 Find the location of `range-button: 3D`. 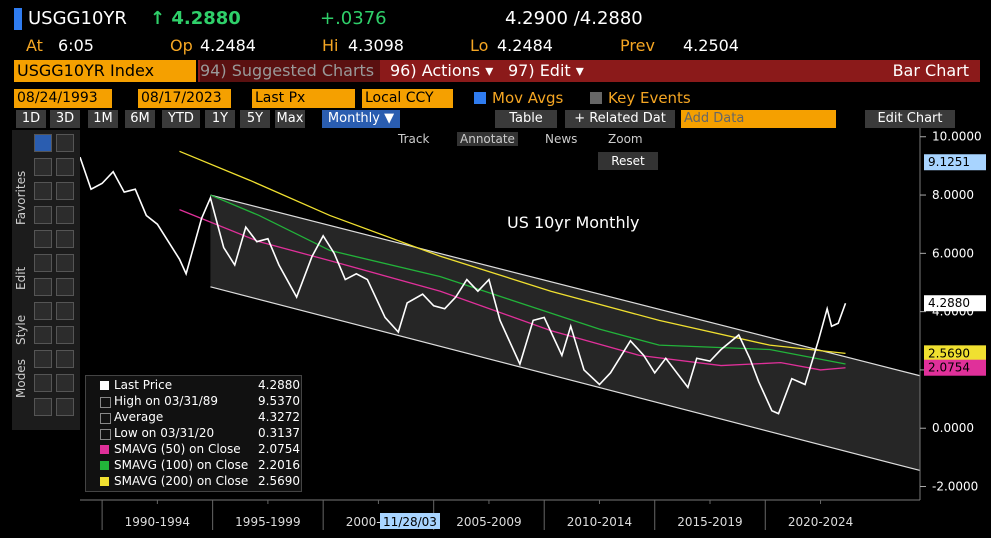

range-button: 3D is located at coordinates (65, 119).